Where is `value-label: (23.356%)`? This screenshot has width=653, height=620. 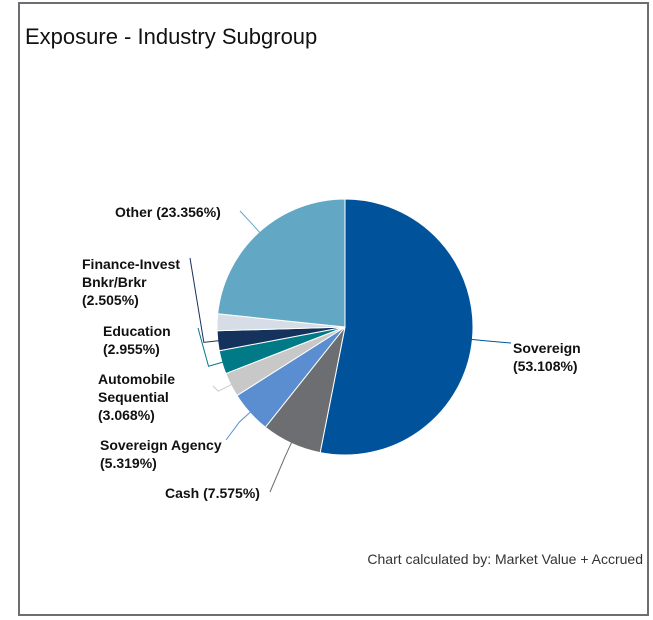 value-label: (23.356%) is located at coordinates (188, 212).